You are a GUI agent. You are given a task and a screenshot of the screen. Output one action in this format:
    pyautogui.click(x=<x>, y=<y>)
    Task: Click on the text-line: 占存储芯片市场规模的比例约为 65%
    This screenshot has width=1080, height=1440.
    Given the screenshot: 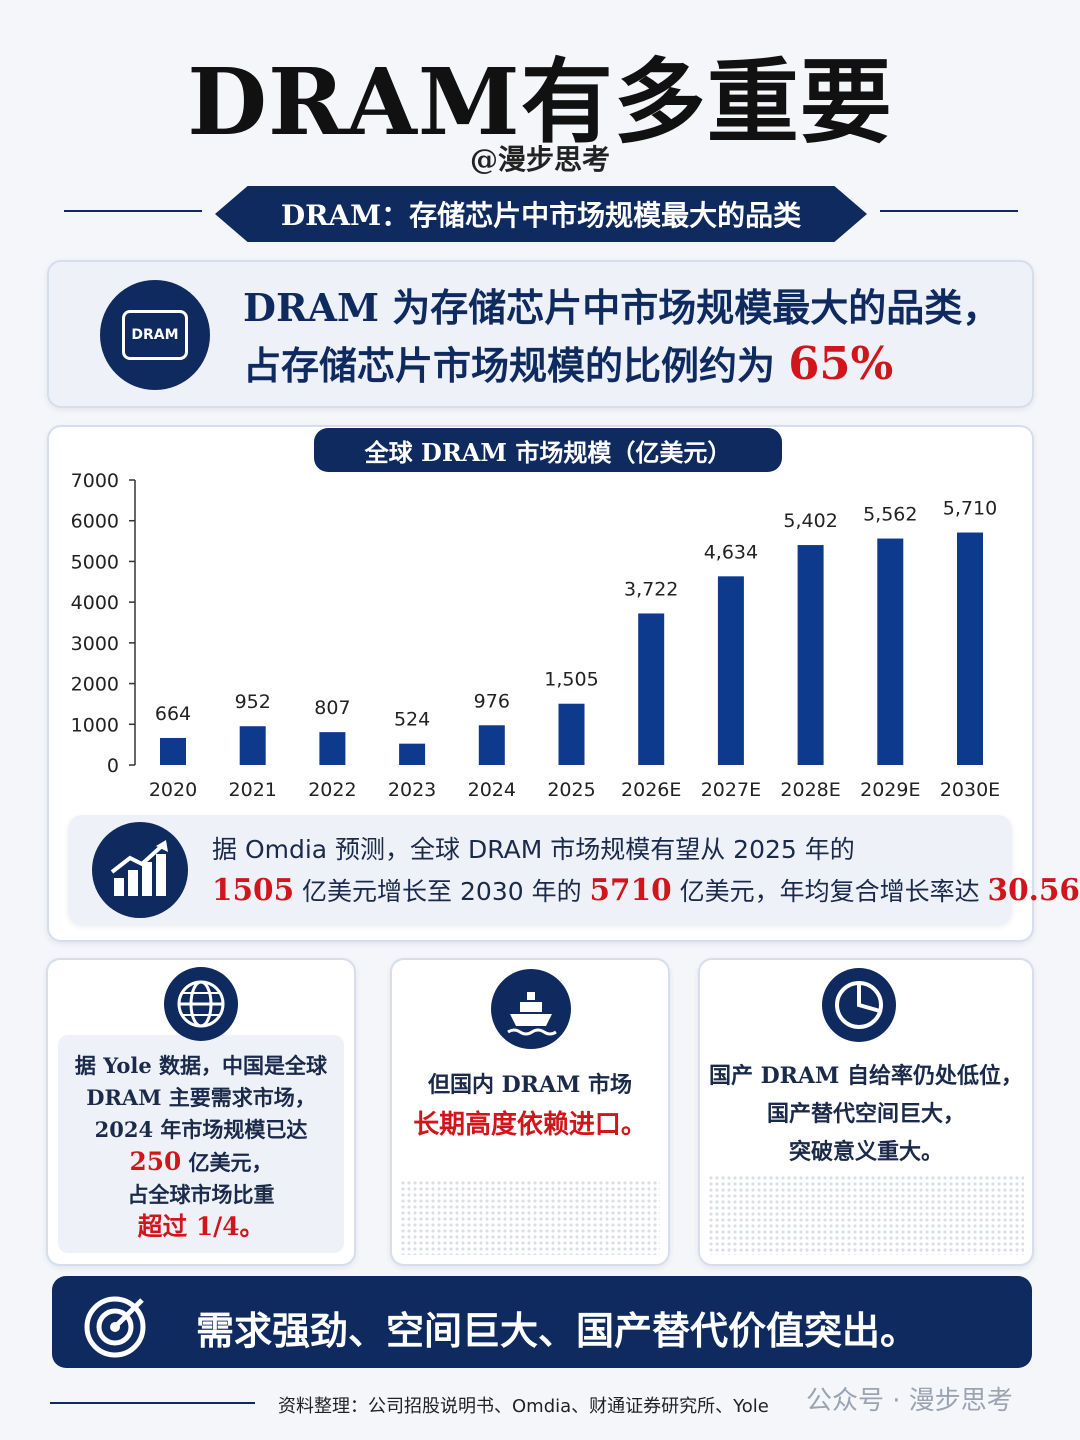 What is the action you would take?
    pyautogui.click(x=621, y=365)
    